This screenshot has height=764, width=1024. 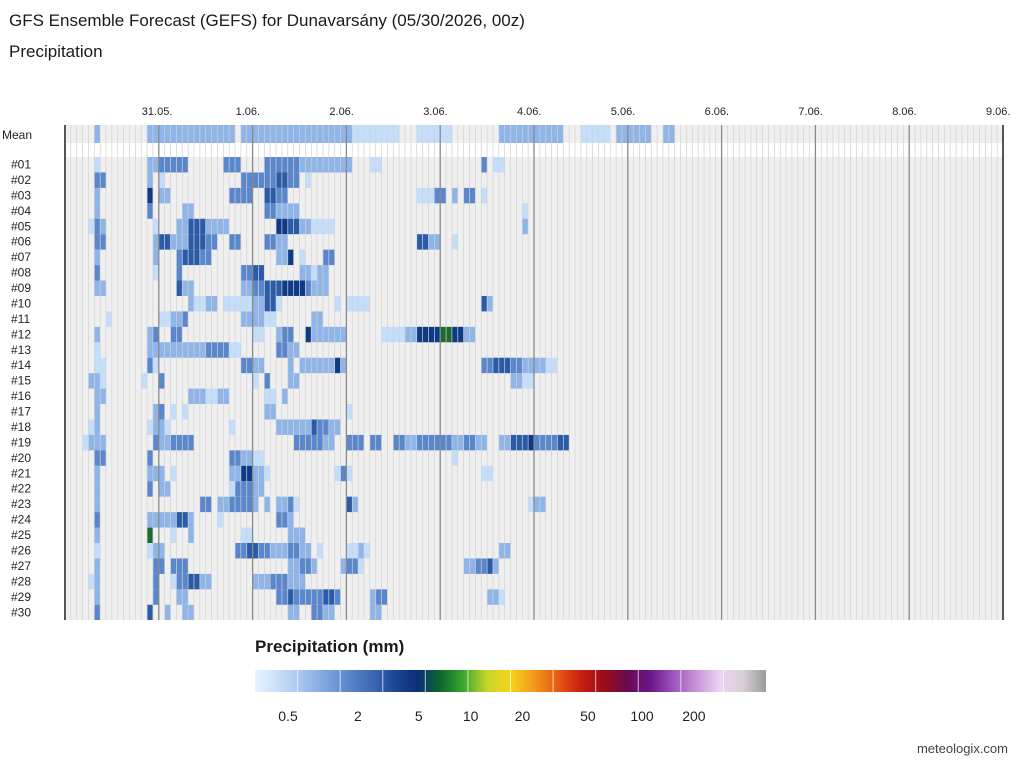 What do you see at coordinates (21, 257) in the screenshot?
I see `row-label: #07` at bounding box center [21, 257].